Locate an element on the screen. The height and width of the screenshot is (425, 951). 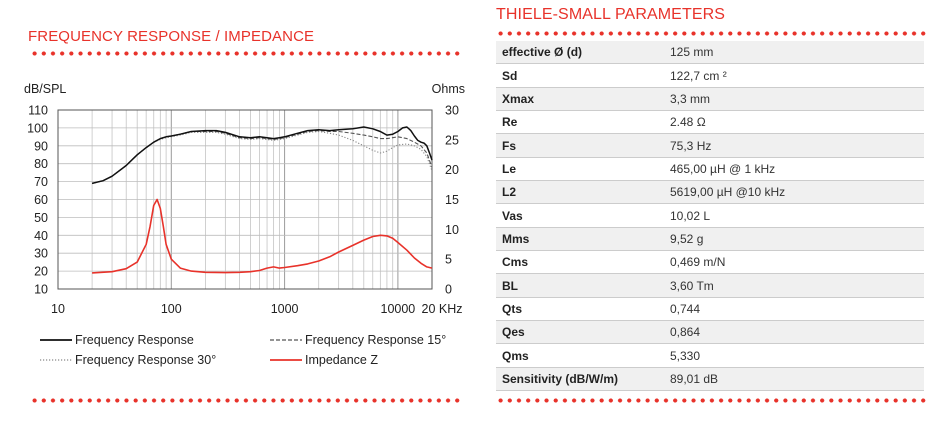
parameter-name: Xmax is located at coordinates (580, 99).